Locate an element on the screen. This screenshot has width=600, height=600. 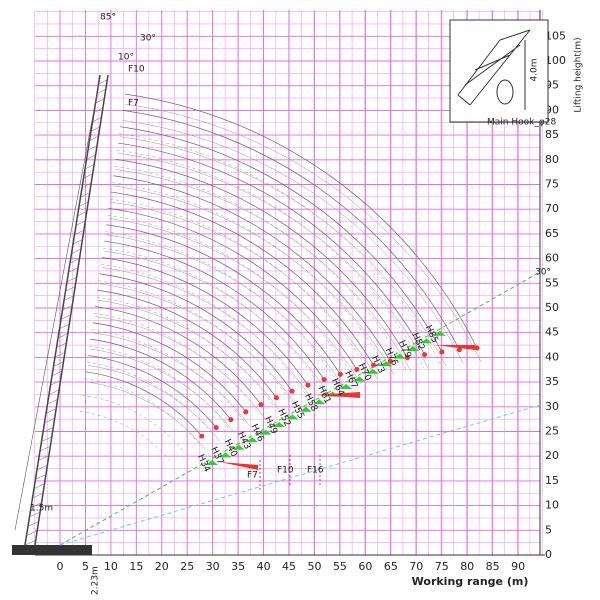
x-tick-label: 35 is located at coordinates (238, 566).